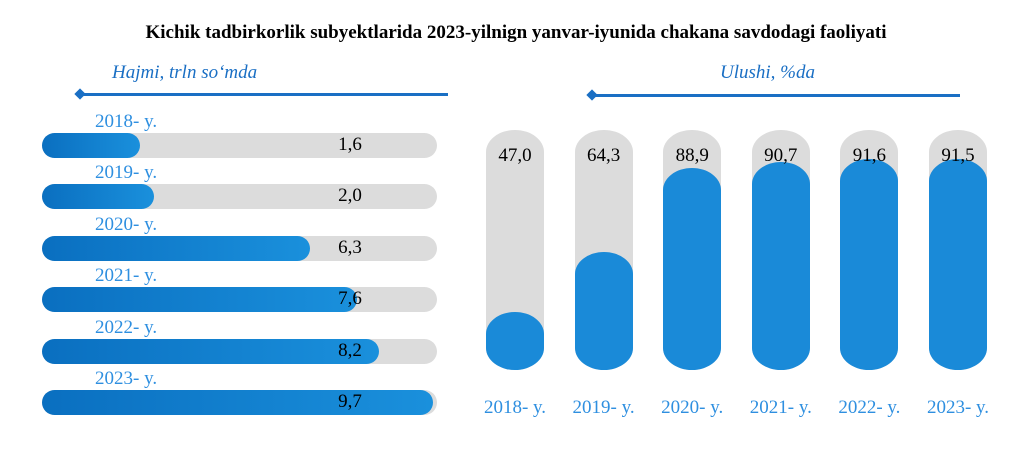  I want to click on right-bar-track: 90,7, so click(780, 250).